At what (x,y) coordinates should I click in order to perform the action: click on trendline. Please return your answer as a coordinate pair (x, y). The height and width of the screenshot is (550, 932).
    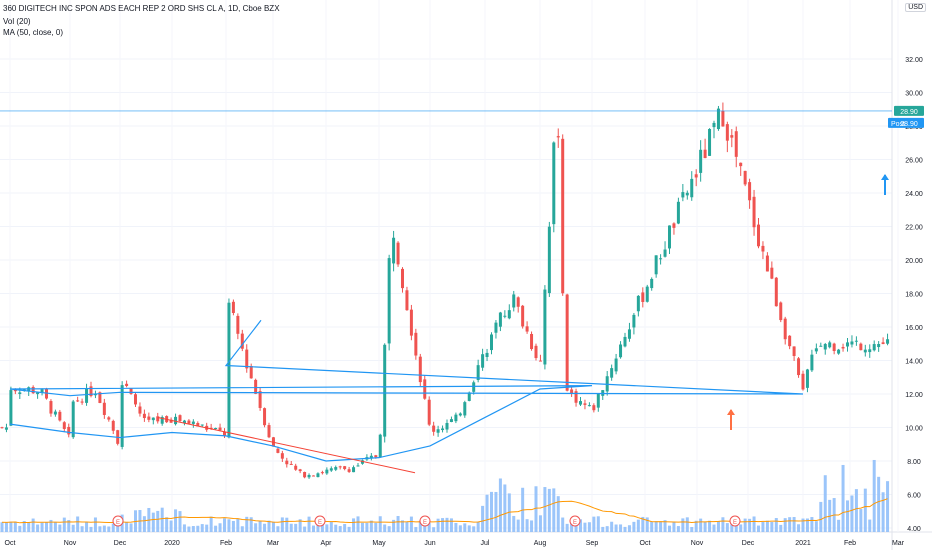
    Looking at the image, I should click on (286, 445).